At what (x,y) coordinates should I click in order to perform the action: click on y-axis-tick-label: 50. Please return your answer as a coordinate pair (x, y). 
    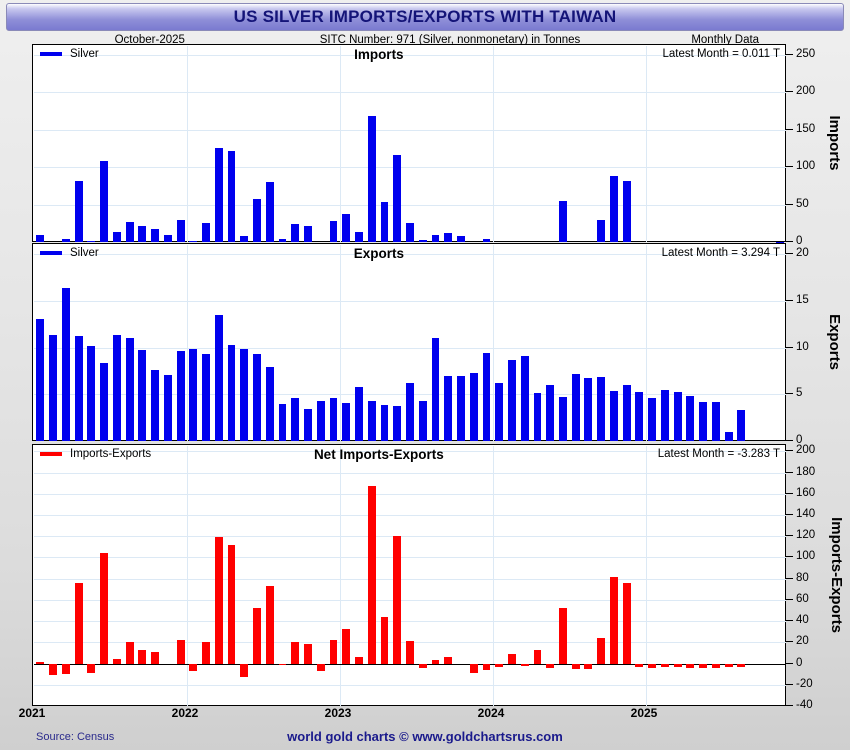
    Looking at the image, I should click on (802, 203).